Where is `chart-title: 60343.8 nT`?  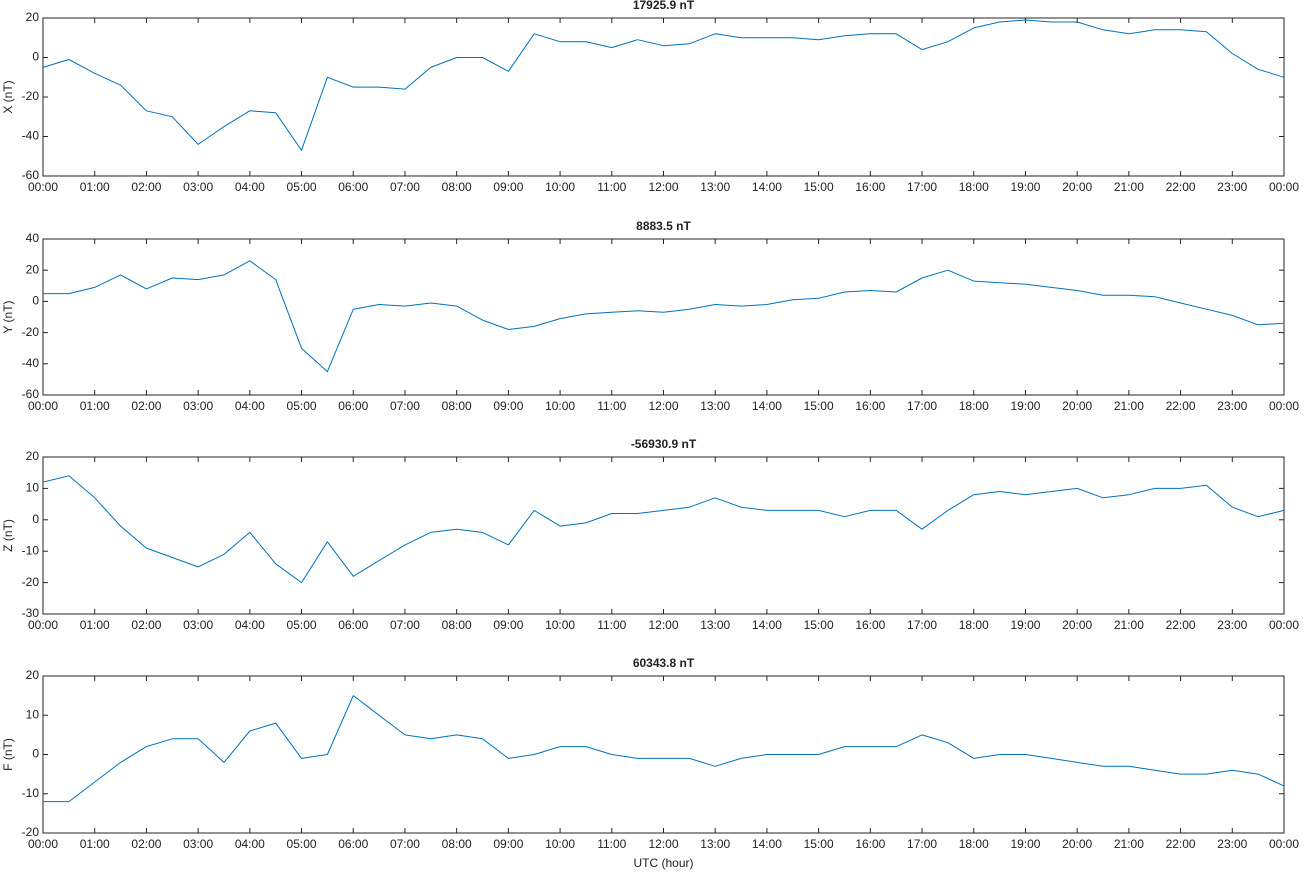
chart-title: 60343.8 nT is located at coordinates (664, 663).